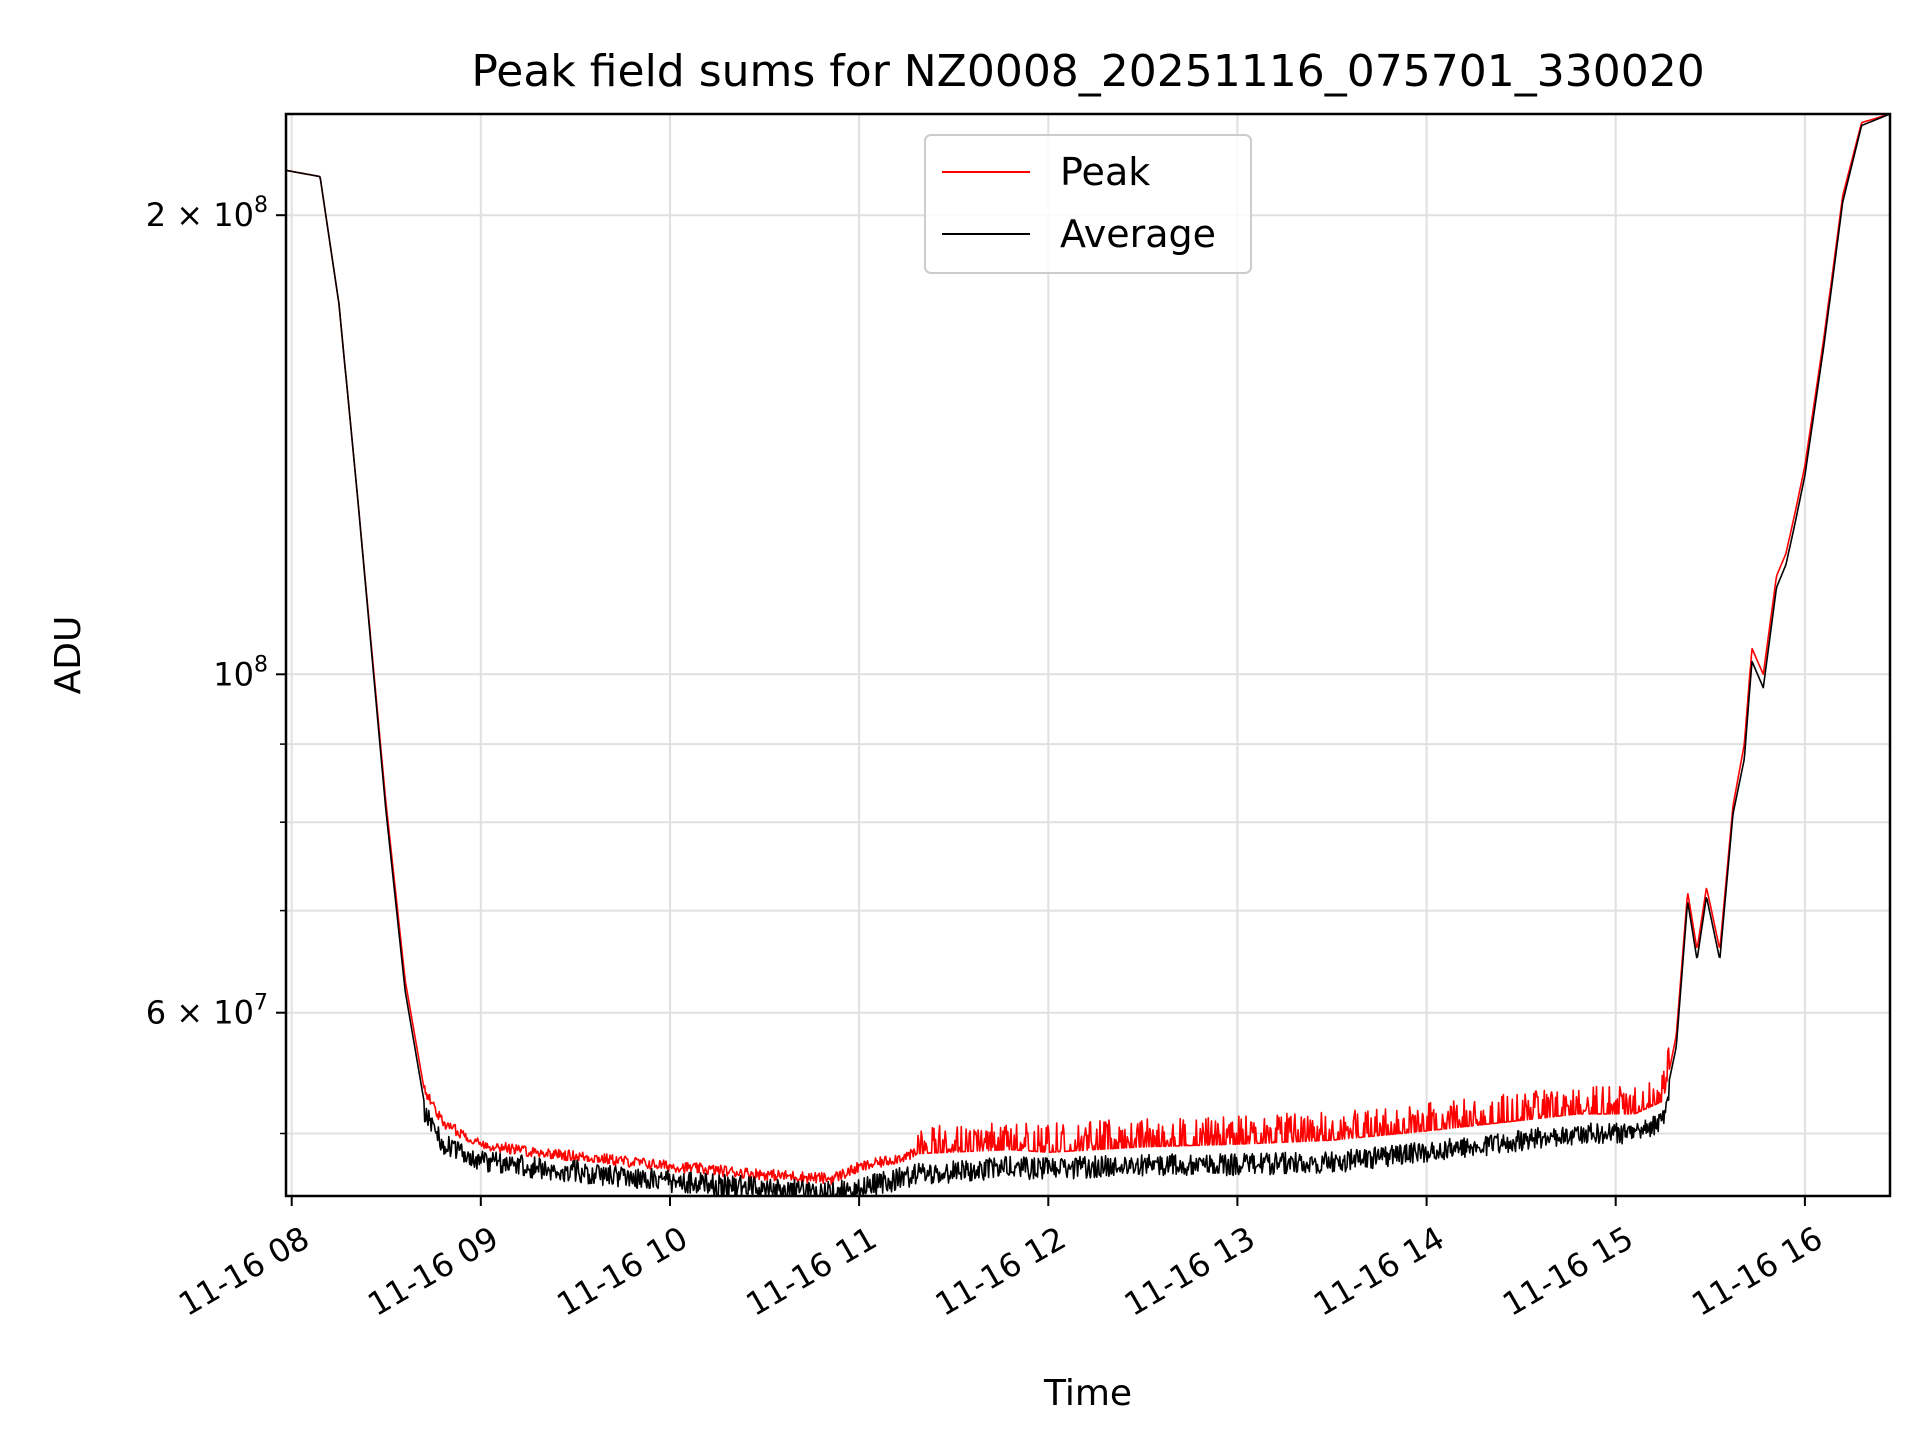  What do you see at coordinates (240, 672) in the screenshot?
I see `y-tick-label: 108` at bounding box center [240, 672].